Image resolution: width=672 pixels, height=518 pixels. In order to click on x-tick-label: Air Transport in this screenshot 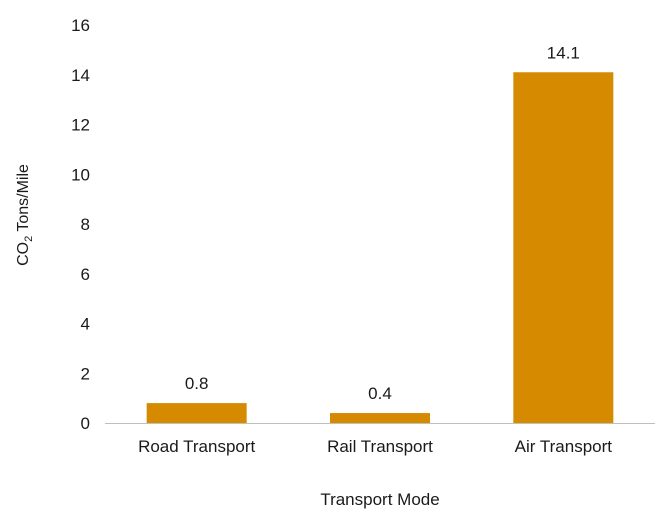, I will do `click(564, 446)`.